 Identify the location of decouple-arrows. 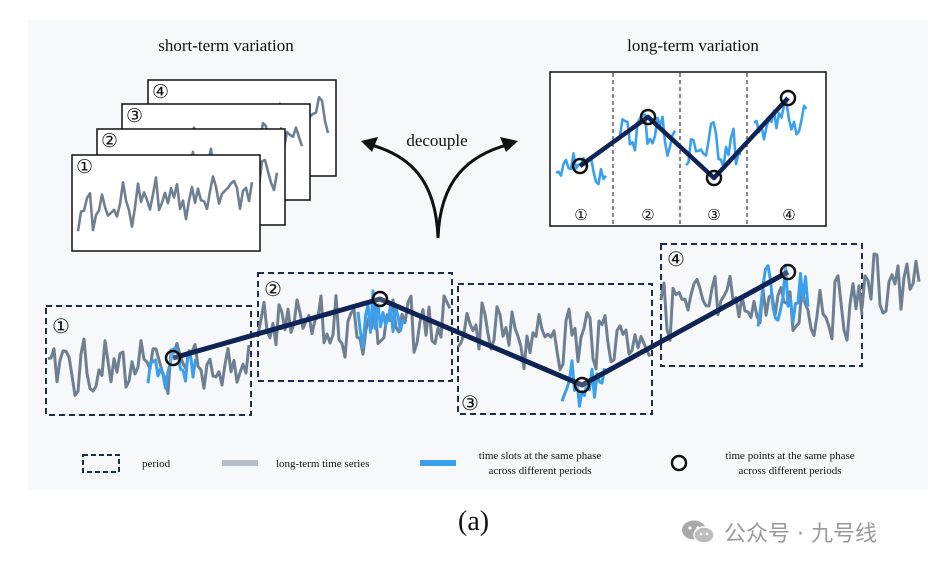
(439, 188).